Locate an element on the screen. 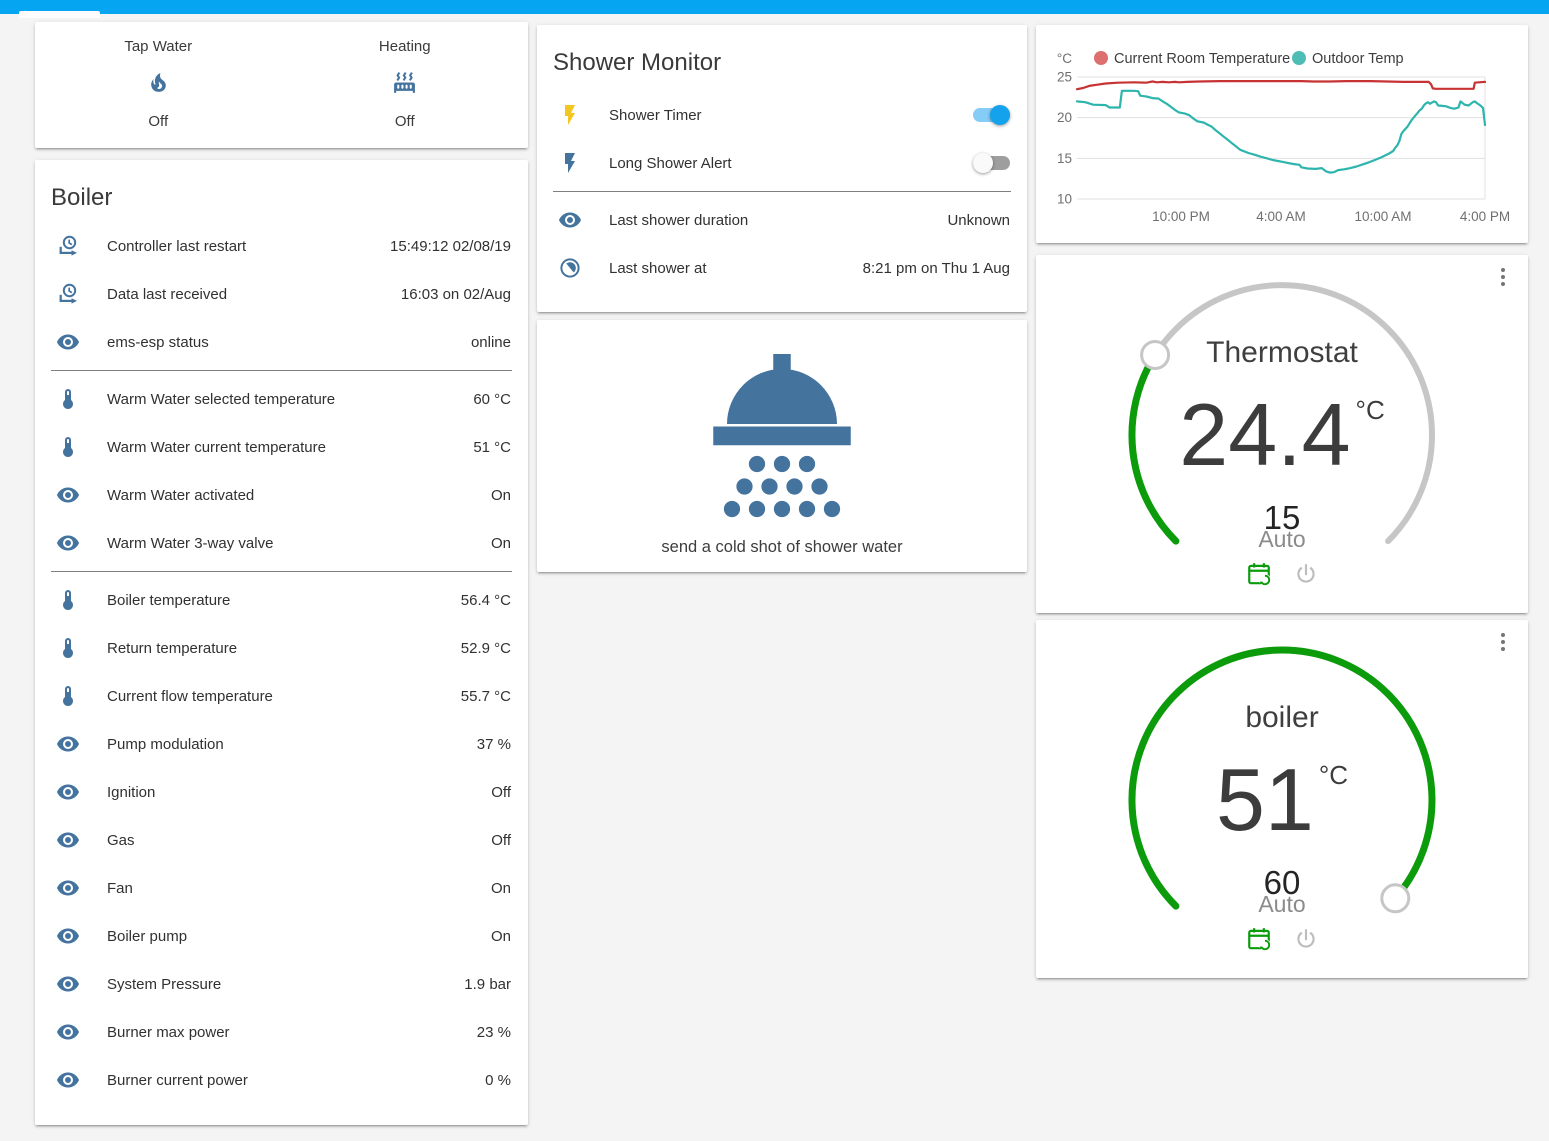 The width and height of the screenshot is (1549, 1141). entity-name: Return temperature is located at coordinates (172, 648).